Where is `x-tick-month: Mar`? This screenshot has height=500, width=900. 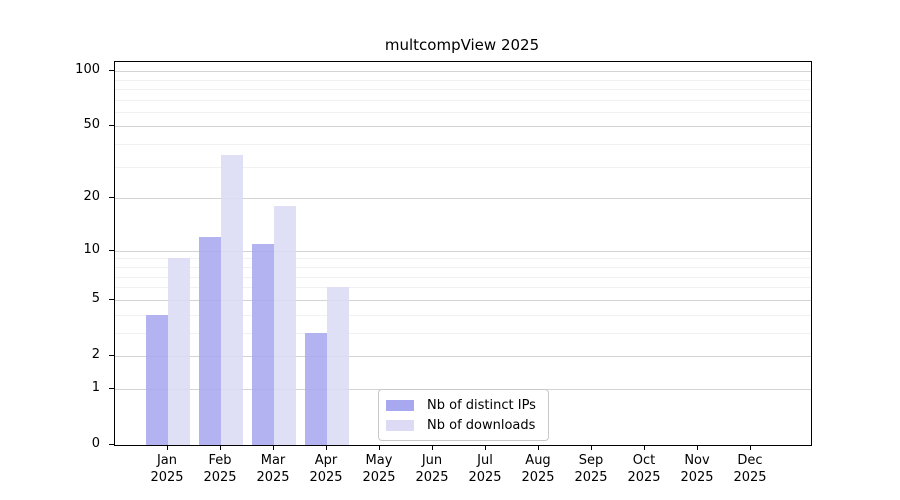
x-tick-month: Mar is located at coordinates (273, 460).